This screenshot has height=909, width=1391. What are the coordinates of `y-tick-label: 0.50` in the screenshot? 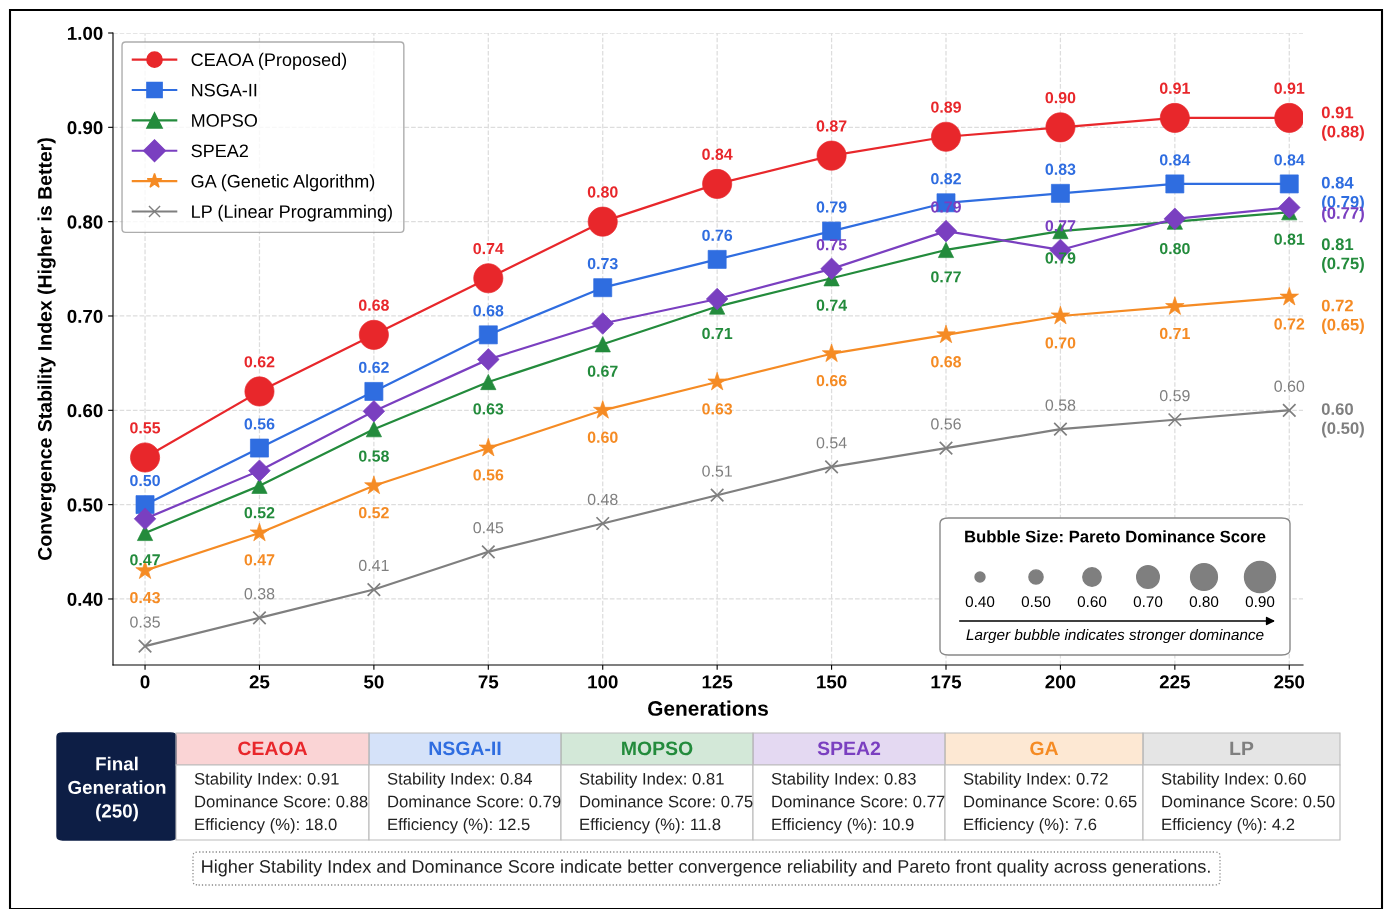 It's located at (85, 505).